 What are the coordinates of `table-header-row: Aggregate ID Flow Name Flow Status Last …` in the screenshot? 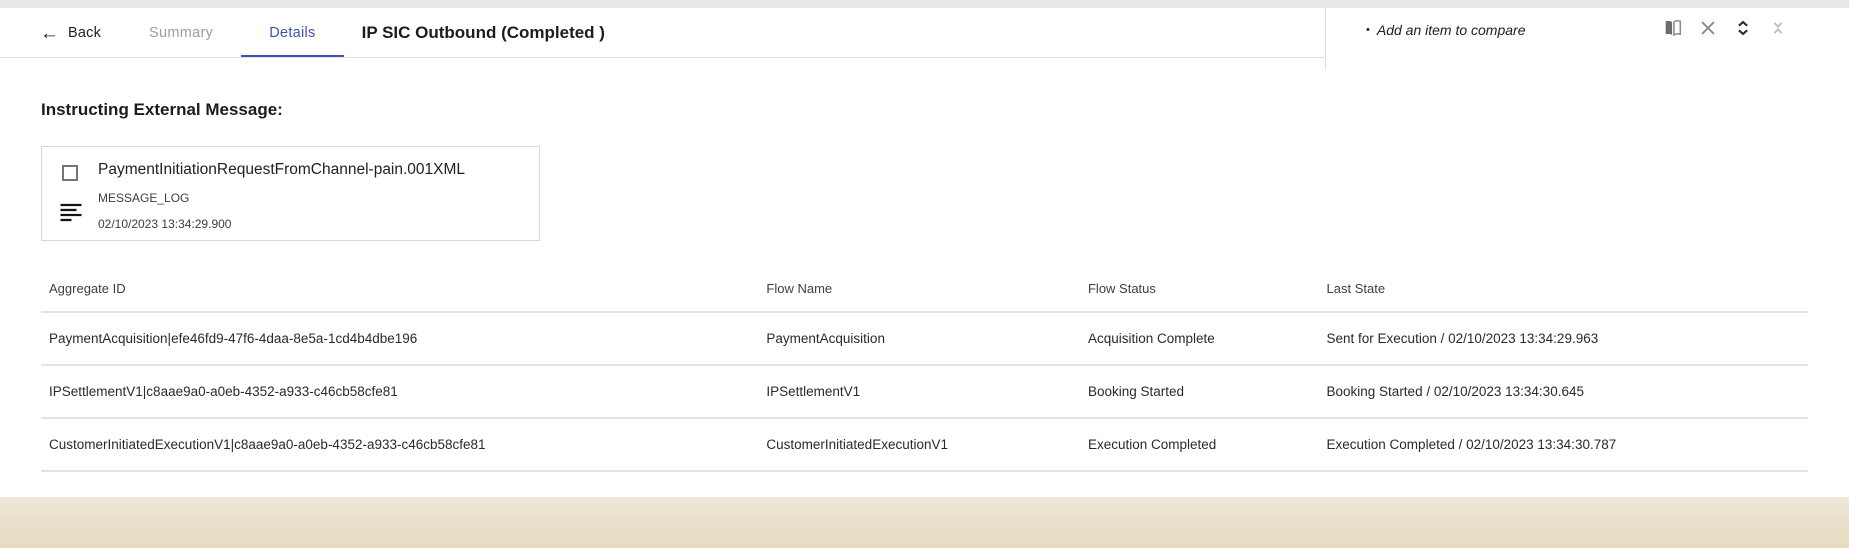 It's located at (924, 289).